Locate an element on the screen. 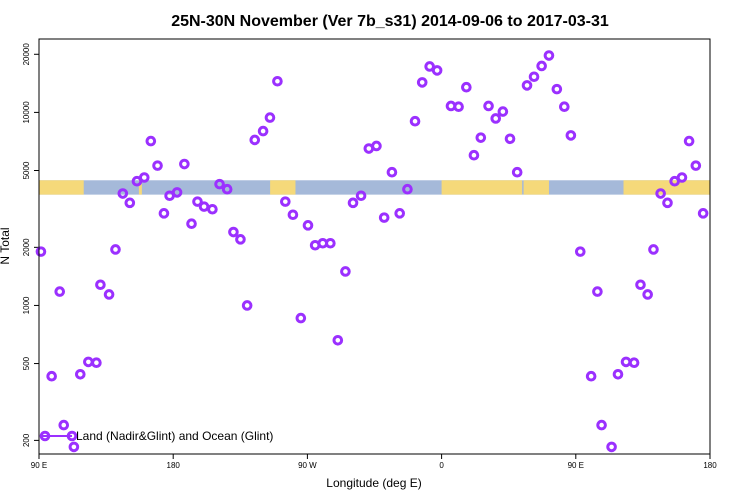  x-axis-label: Longitude (deg E) is located at coordinates (373, 483).